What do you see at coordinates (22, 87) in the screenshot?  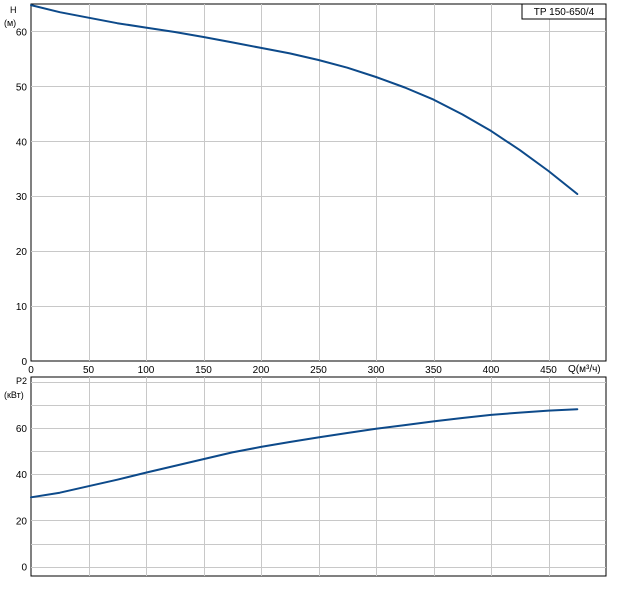 I see `head-y-tick-label: 50` at bounding box center [22, 87].